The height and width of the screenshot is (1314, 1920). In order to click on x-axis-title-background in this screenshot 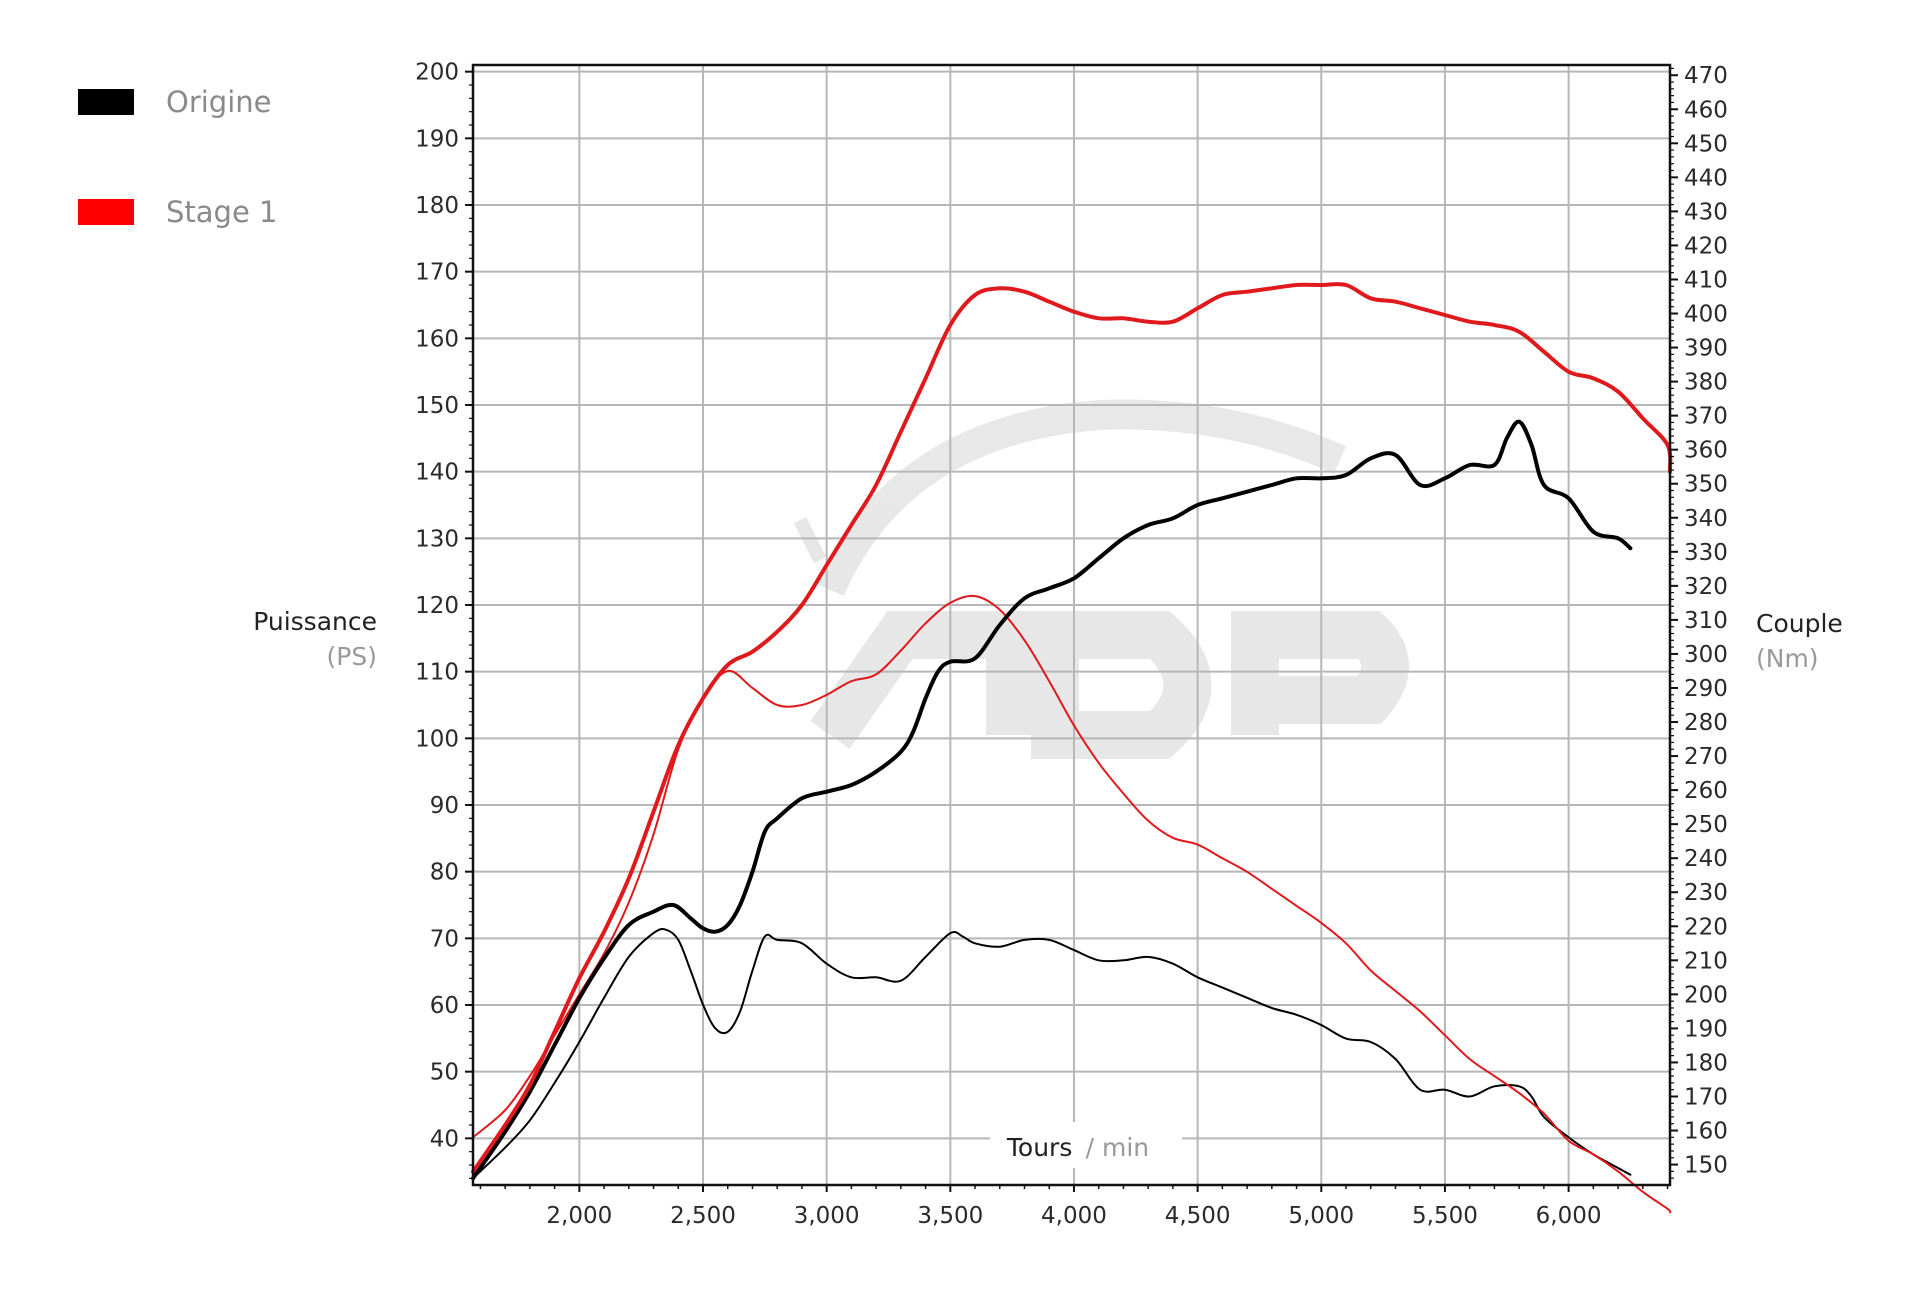, I will do `click(1086, 1145)`.